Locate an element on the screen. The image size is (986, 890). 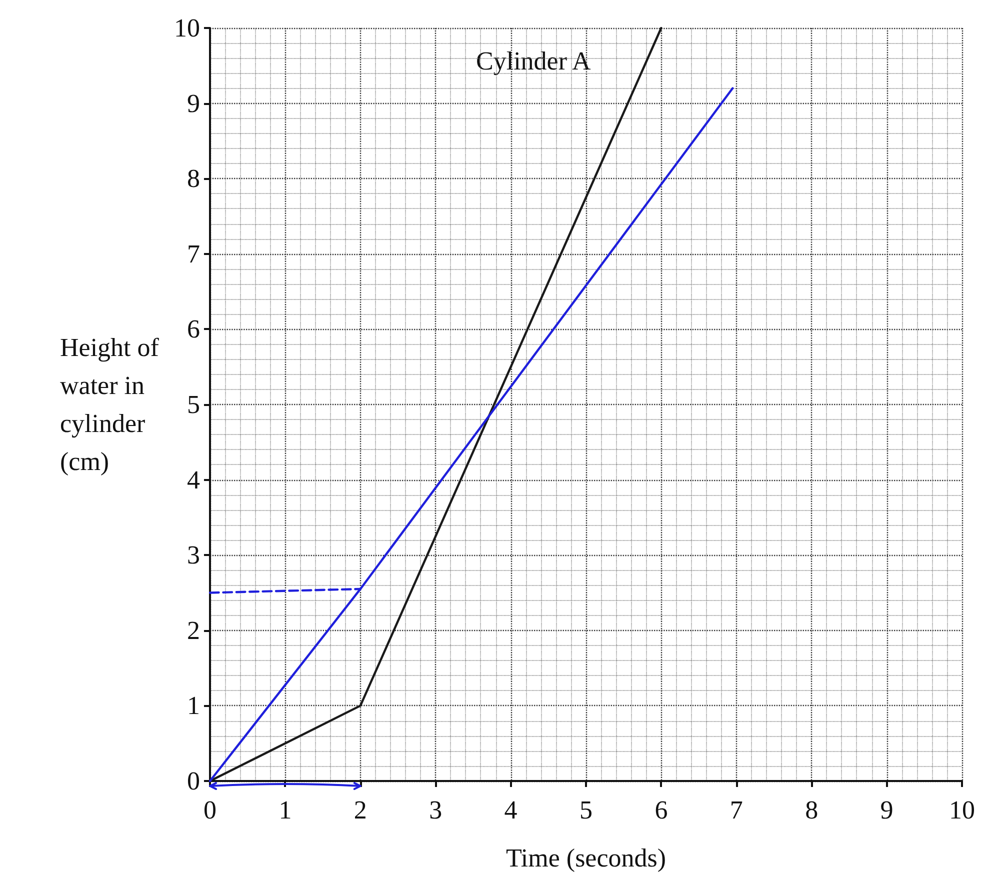
y-tick-label: 1 is located at coordinates (193, 705).